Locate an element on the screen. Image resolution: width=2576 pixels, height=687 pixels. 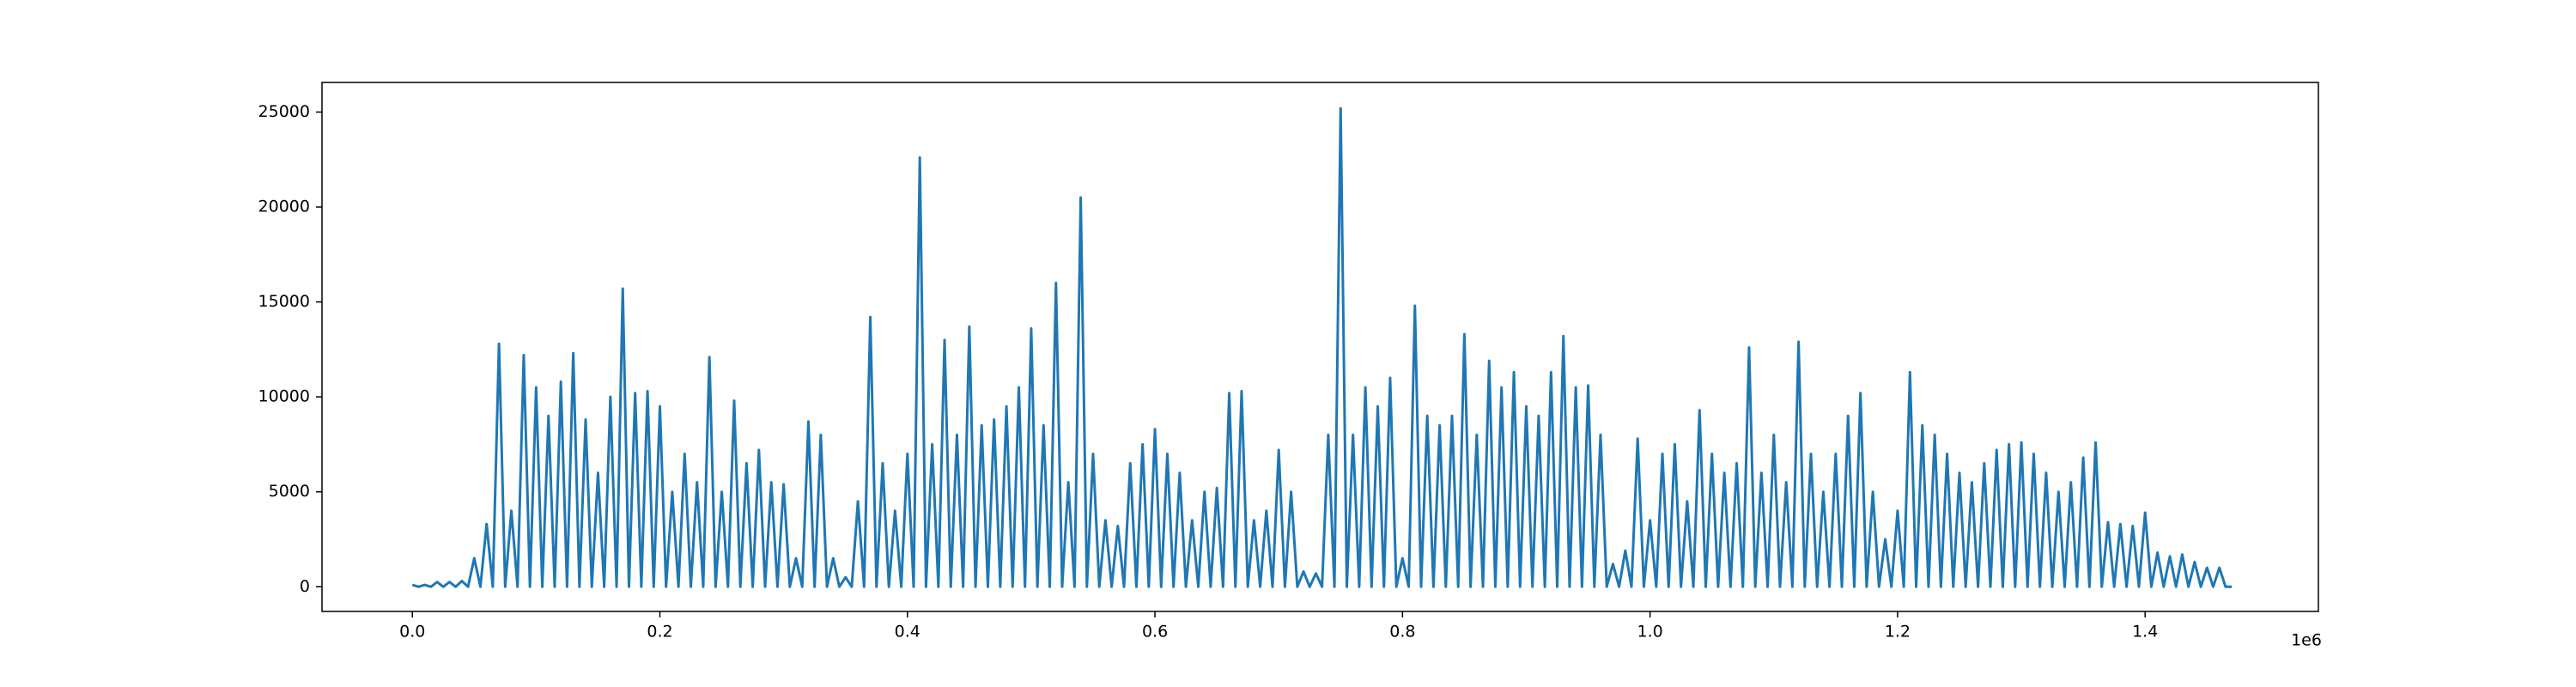
x-tick-label: 1.0 is located at coordinates (1650, 632).